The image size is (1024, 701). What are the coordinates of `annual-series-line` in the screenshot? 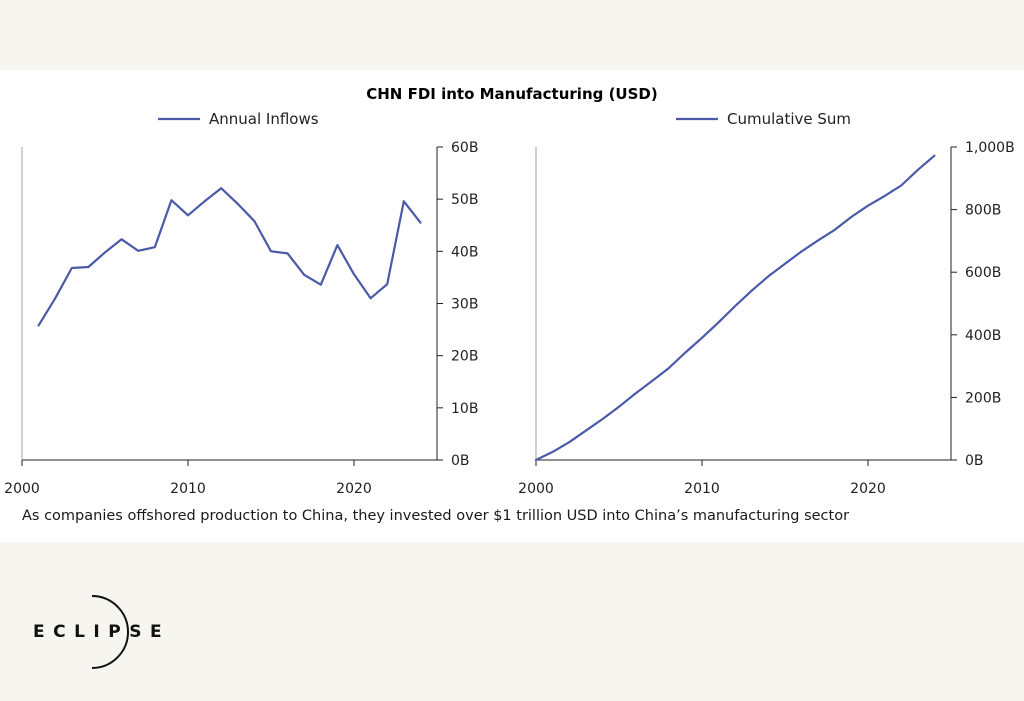 It's located at (229, 257).